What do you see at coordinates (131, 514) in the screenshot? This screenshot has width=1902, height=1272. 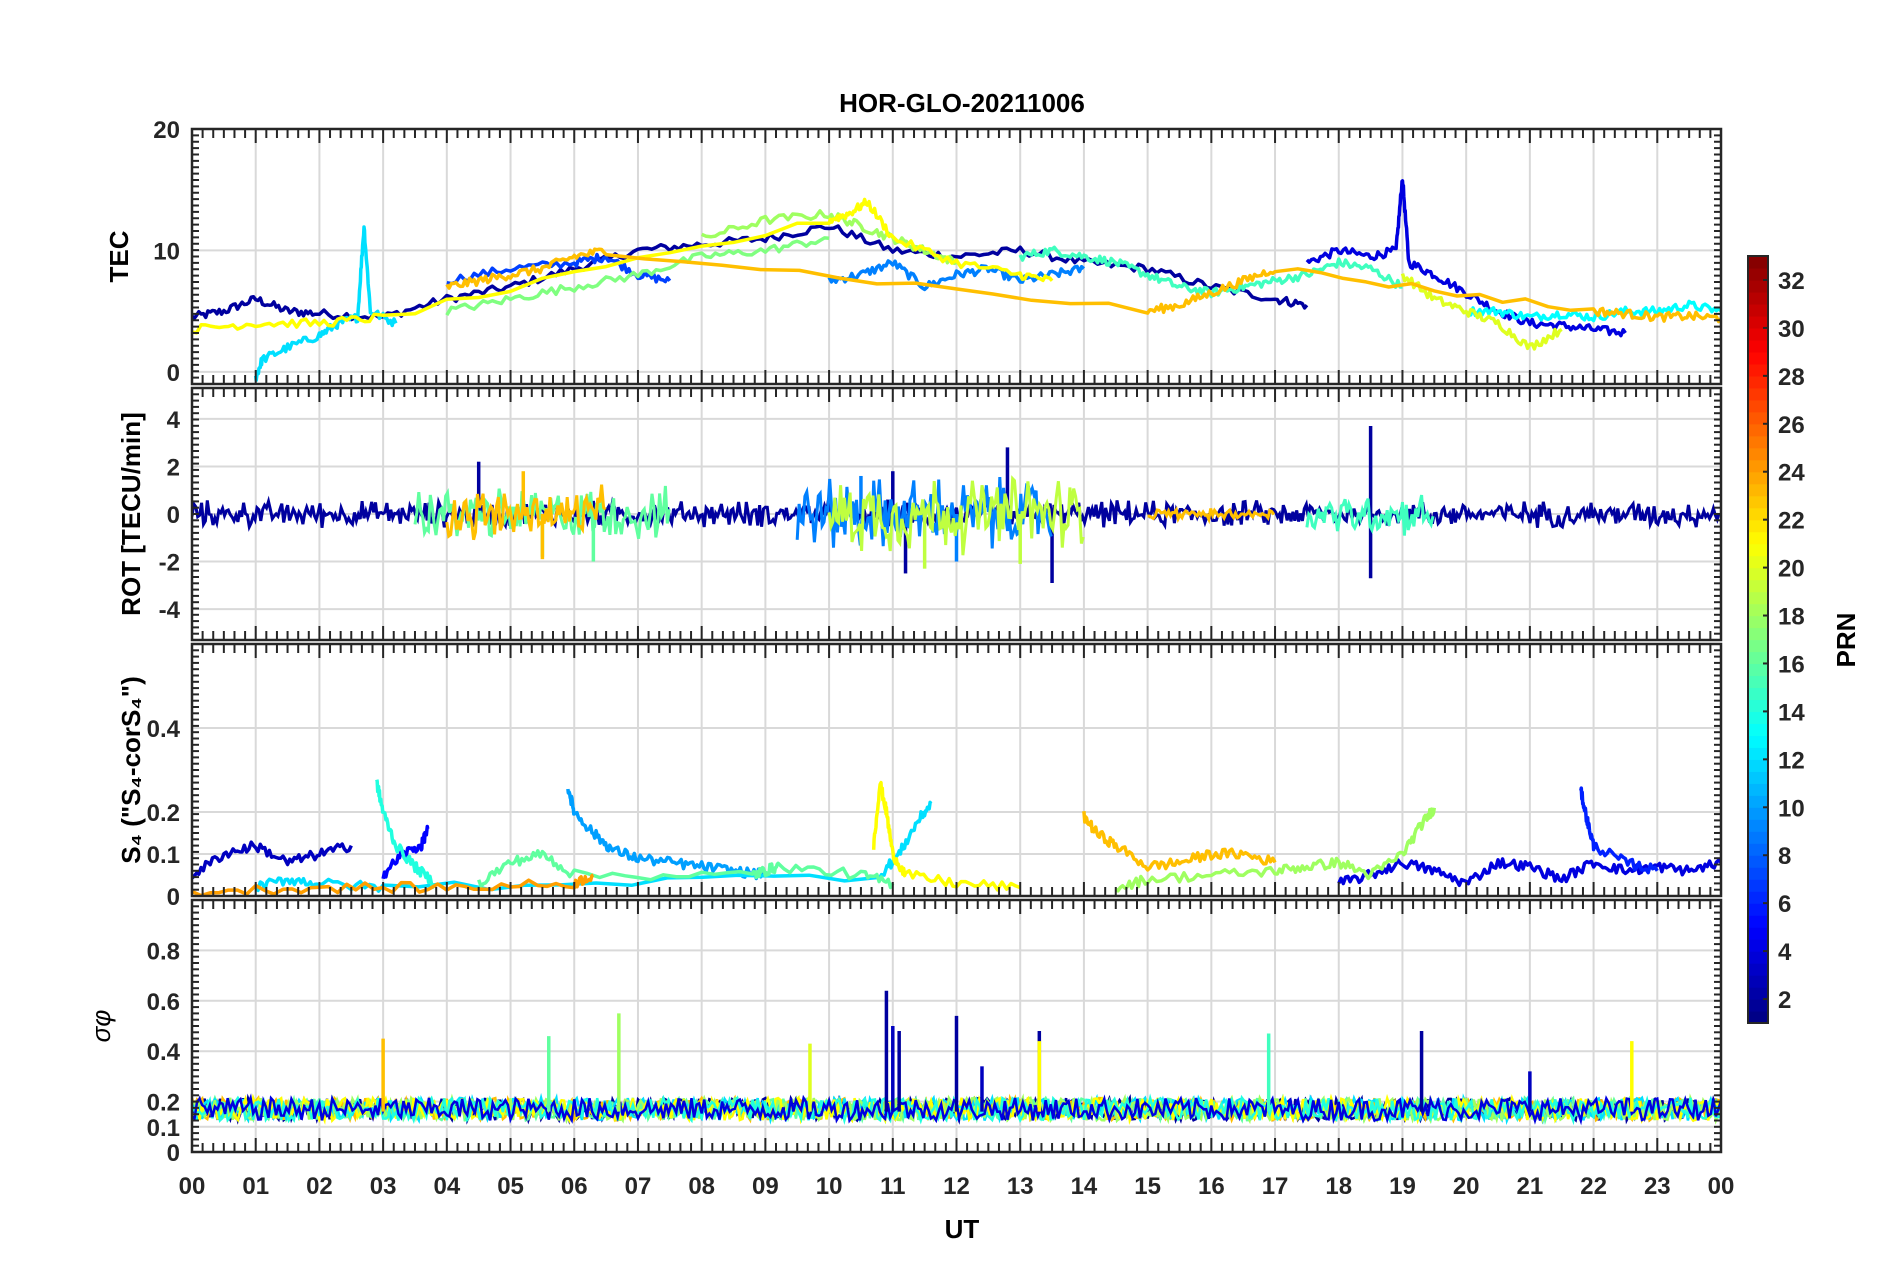 I see `y-axis-label-rot: ROT [TECU/min]` at bounding box center [131, 514].